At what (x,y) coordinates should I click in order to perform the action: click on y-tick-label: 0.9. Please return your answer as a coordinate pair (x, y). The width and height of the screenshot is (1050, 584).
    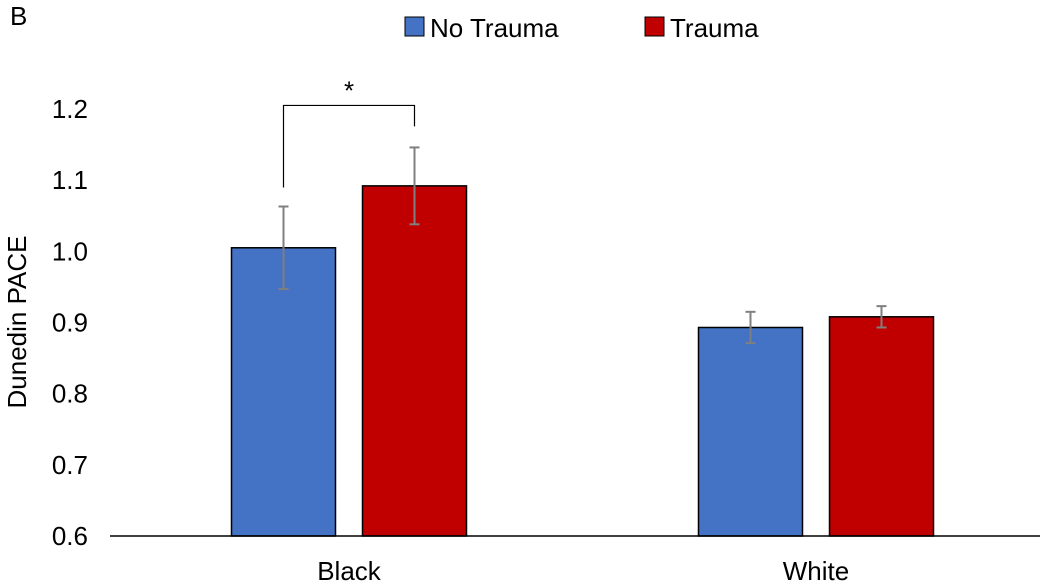
    Looking at the image, I should click on (70, 323).